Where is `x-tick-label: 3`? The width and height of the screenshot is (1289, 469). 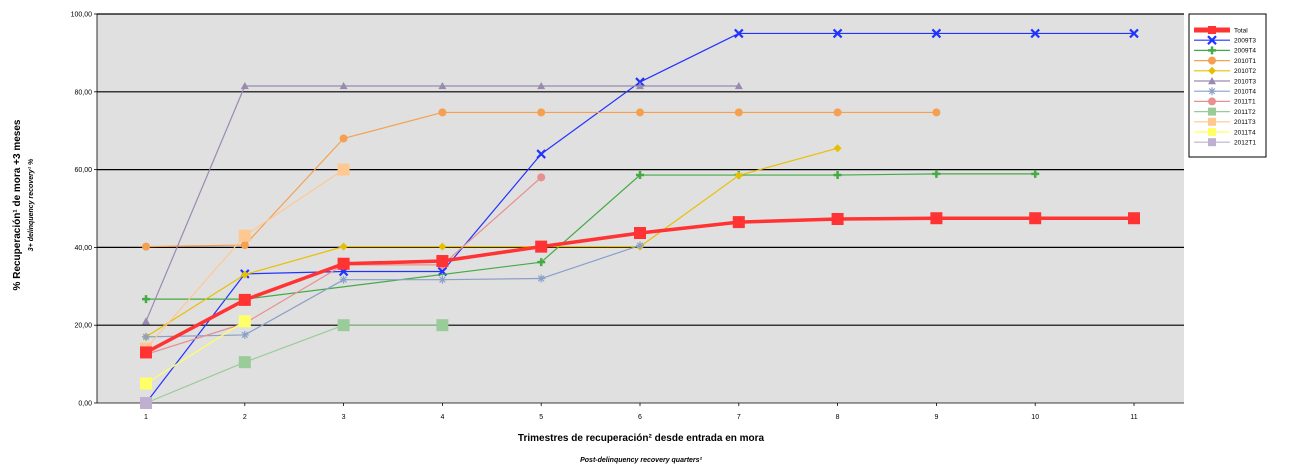
x-tick-label: 3 is located at coordinates (344, 417).